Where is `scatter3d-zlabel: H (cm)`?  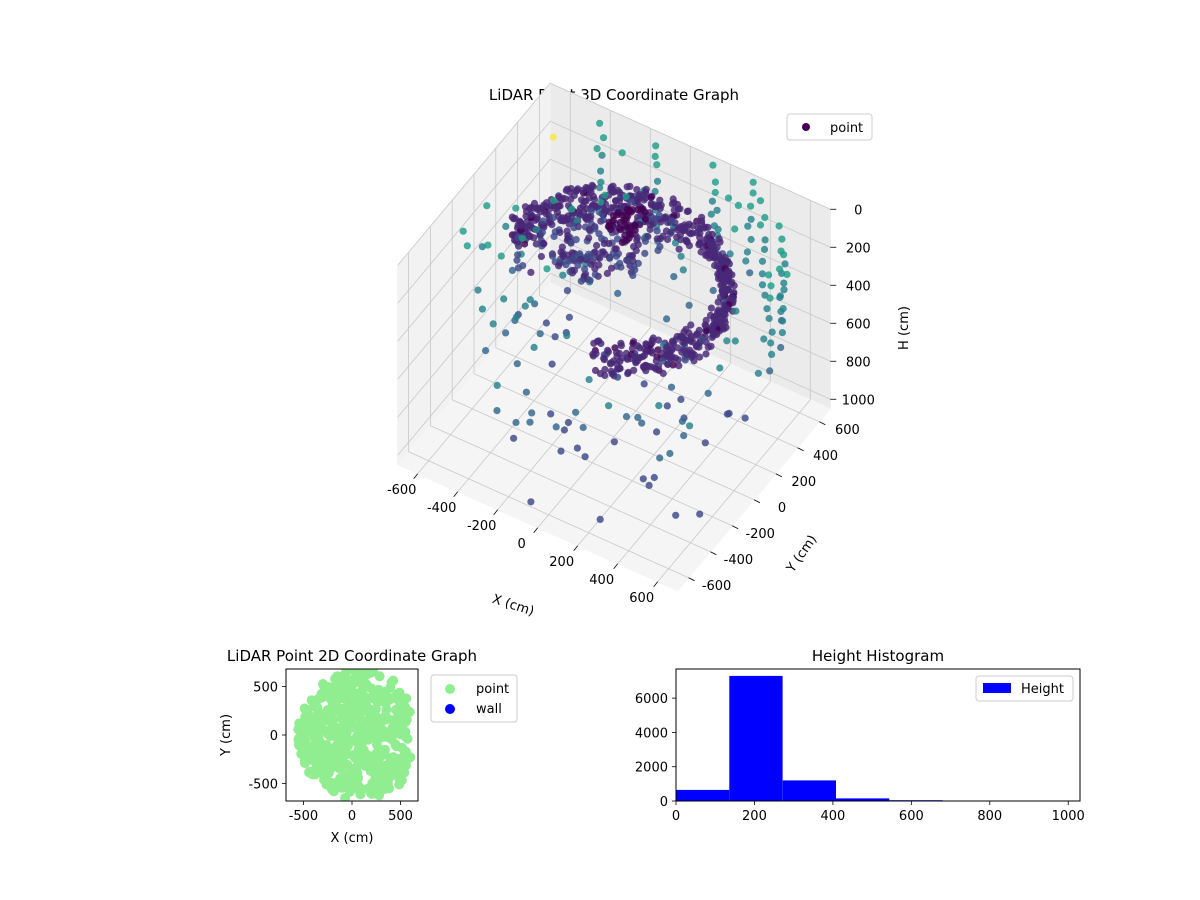 scatter3d-zlabel: H (cm) is located at coordinates (904, 328).